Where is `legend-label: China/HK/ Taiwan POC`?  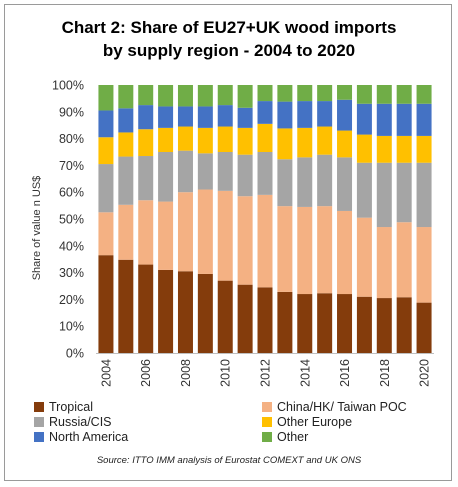 legend-label: China/HK/ Taiwan POC is located at coordinates (342, 407).